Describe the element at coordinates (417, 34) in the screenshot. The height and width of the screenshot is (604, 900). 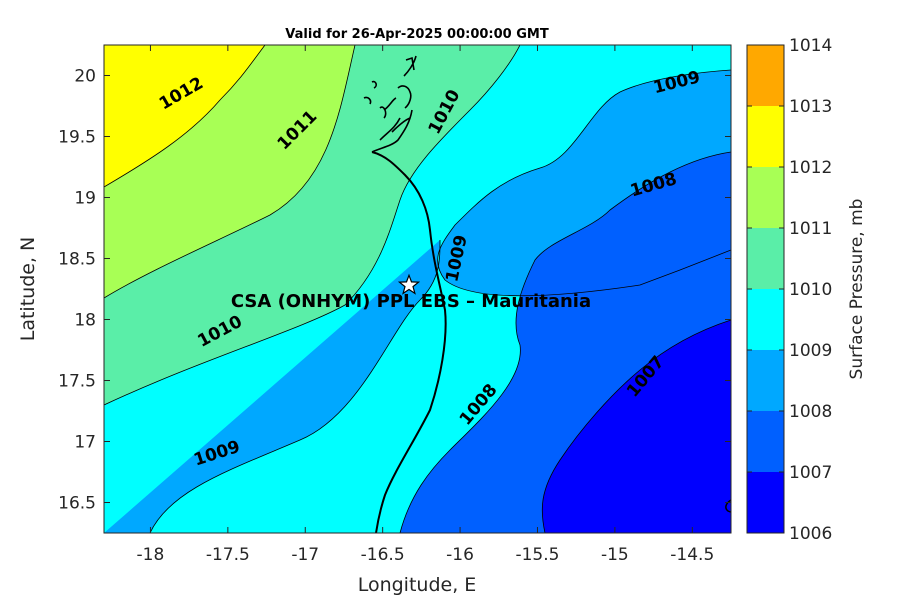
I see `plot-title: Valid for 26-Apr-2025 00:00:00 GMT` at that location.